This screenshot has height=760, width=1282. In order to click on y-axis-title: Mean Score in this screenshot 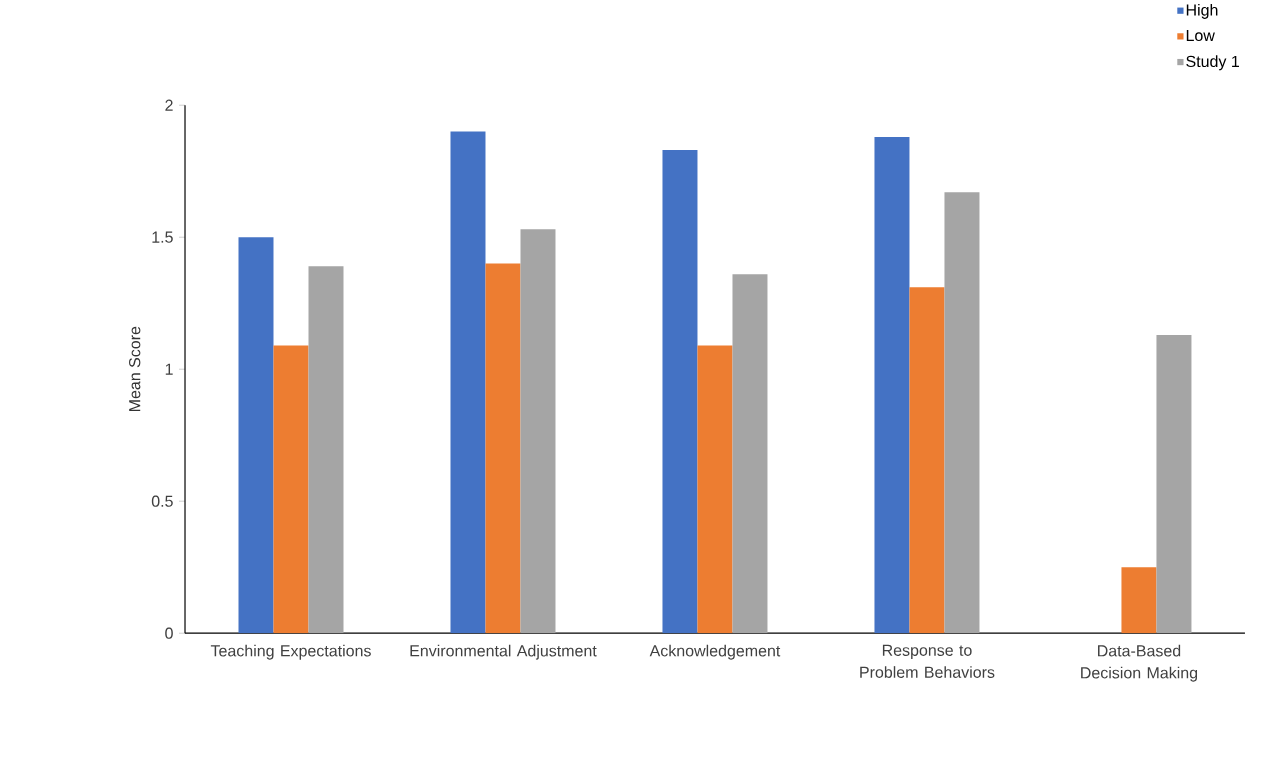, I will do `click(135, 368)`.